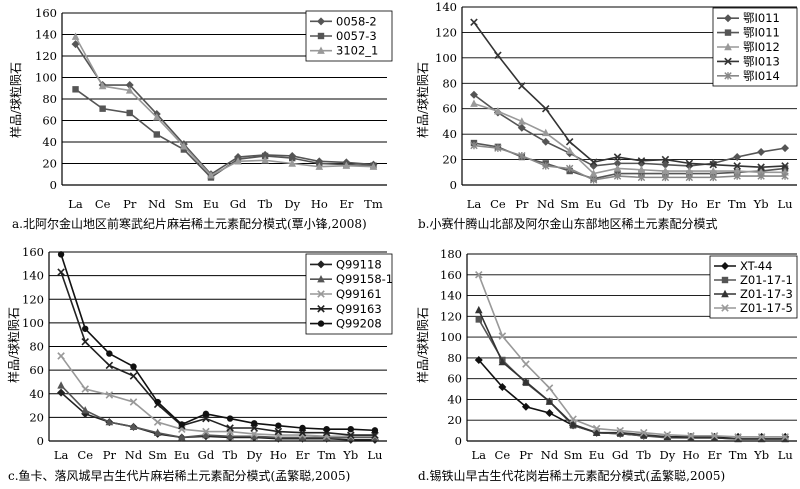 Image resolution: width=800 pixels, height=489 pixels. What do you see at coordinates (181, 424) in the screenshot?
I see `circle-marker` at bounding box center [181, 424].